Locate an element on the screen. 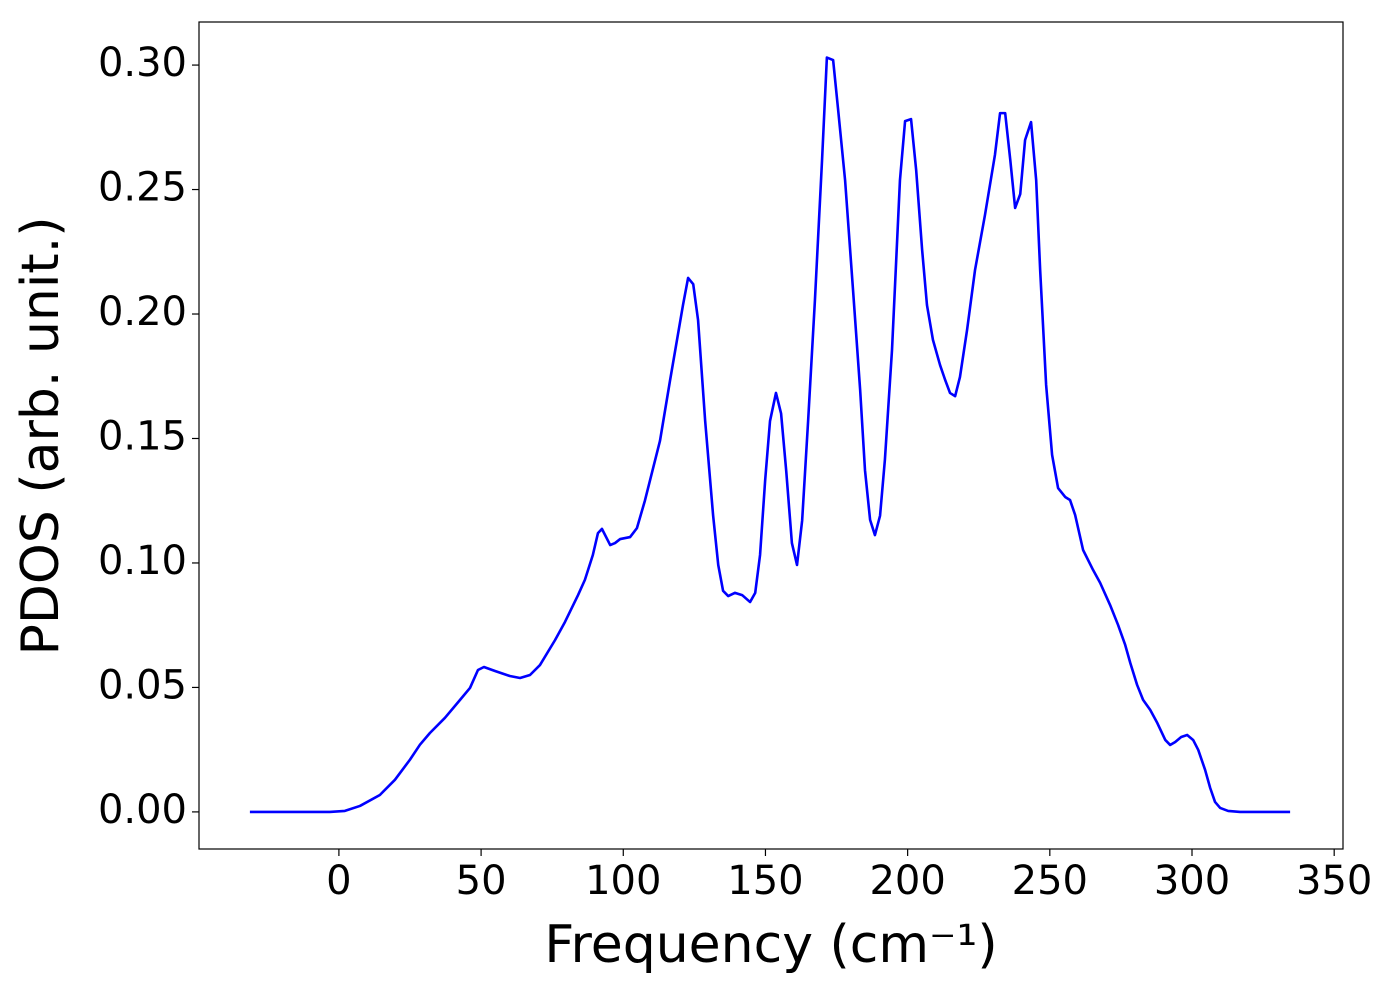 This screenshot has width=1400, height=1000. x-tick-label: 100 is located at coordinates (623, 881).